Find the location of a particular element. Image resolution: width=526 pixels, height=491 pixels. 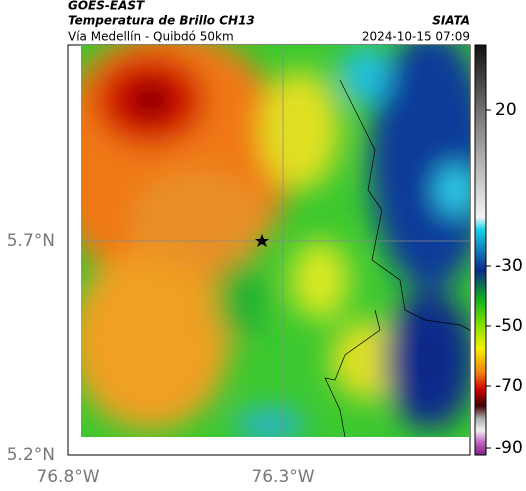

colorbar-tick-label: -30 is located at coordinates (509, 266).